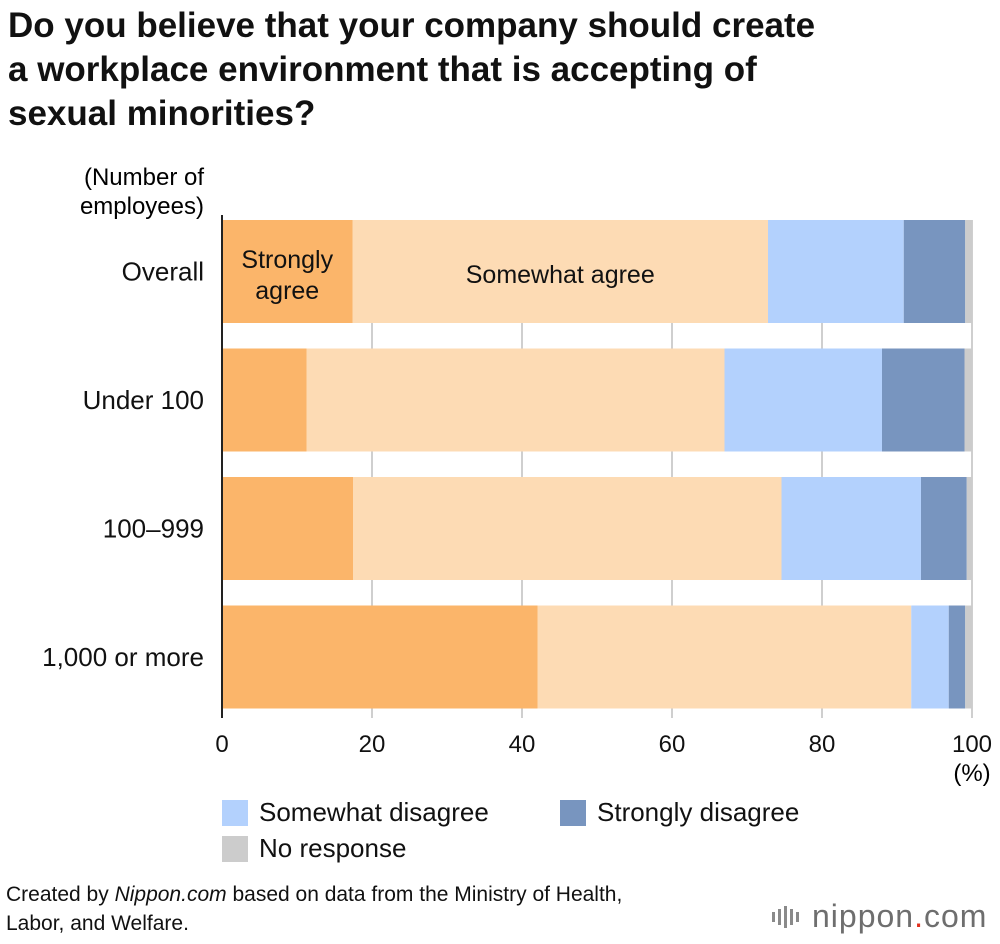 This screenshot has height=944, width=1000. Describe the element at coordinates (372, 744) in the screenshot. I see `x-tick-label: 20` at that location.